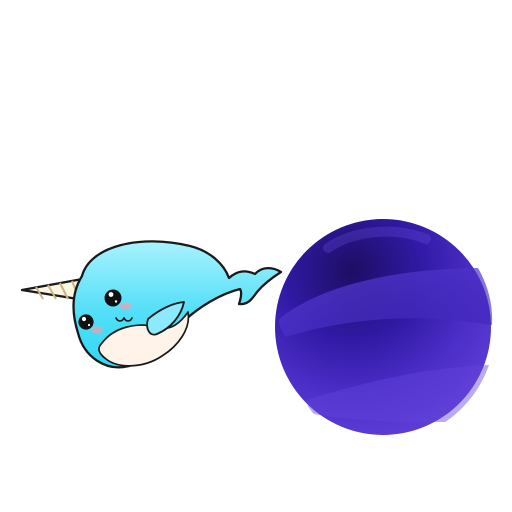 This screenshot has width=512, height=512. Describe the element at coordinates (377, 239) in the screenshot. I see `planet-highlight` at that location.